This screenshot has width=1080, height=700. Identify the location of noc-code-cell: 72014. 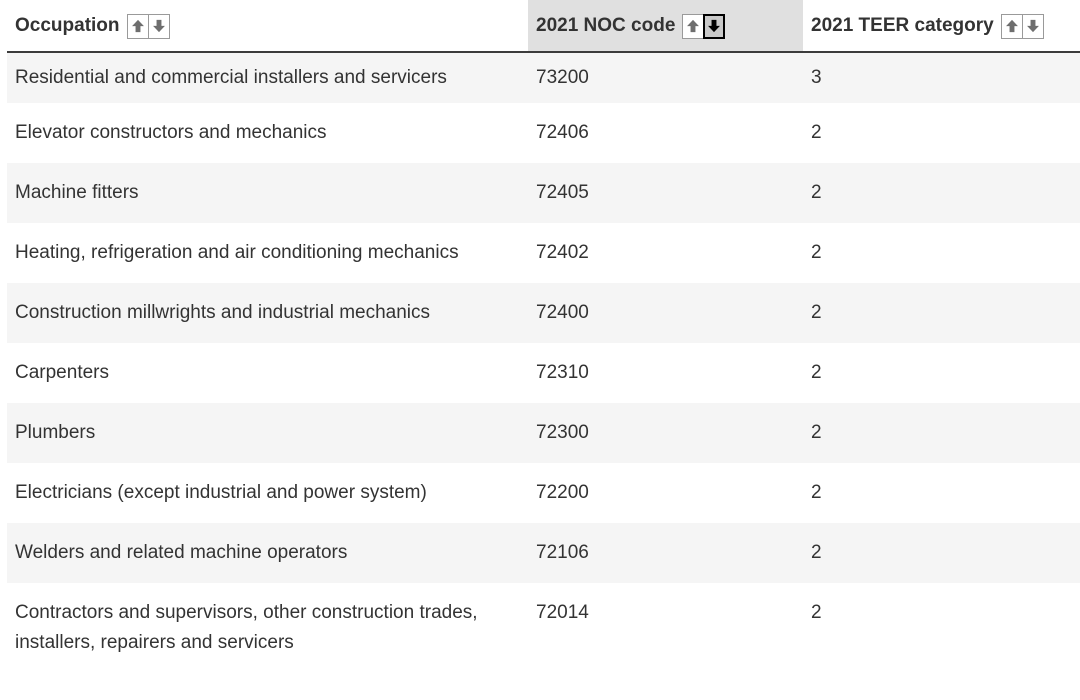
(562, 612).